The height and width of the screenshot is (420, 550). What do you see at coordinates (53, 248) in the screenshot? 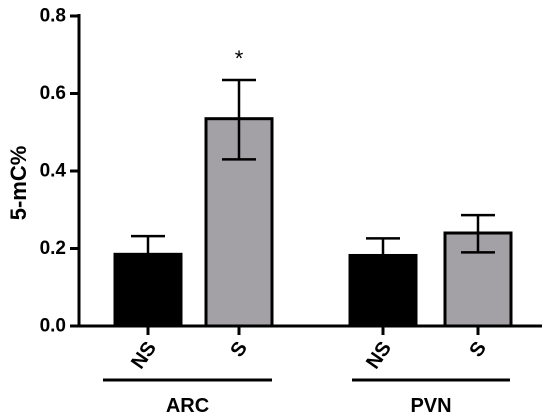
I see `y-tick-label: 0.2` at bounding box center [53, 248].